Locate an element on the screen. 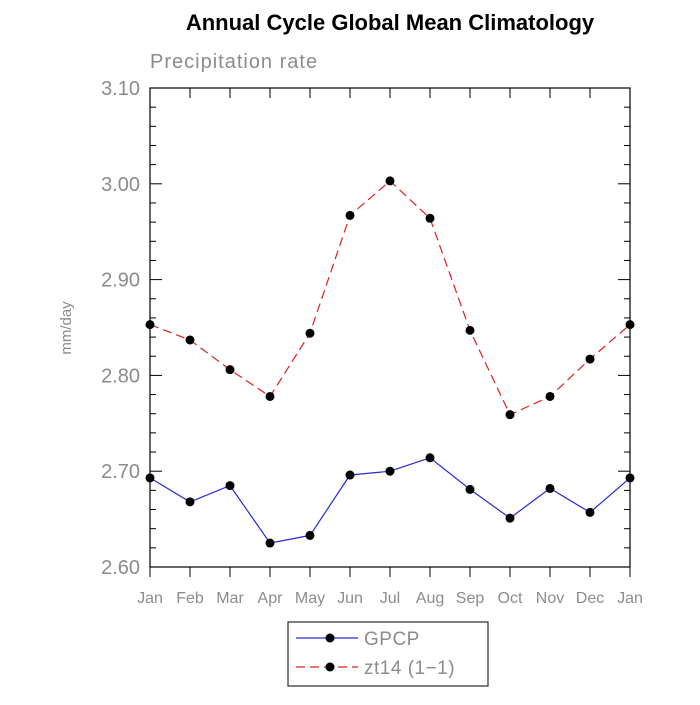 Image resolution: width=700 pixels, height=705 pixels. x-tick-label: May is located at coordinates (310, 598).